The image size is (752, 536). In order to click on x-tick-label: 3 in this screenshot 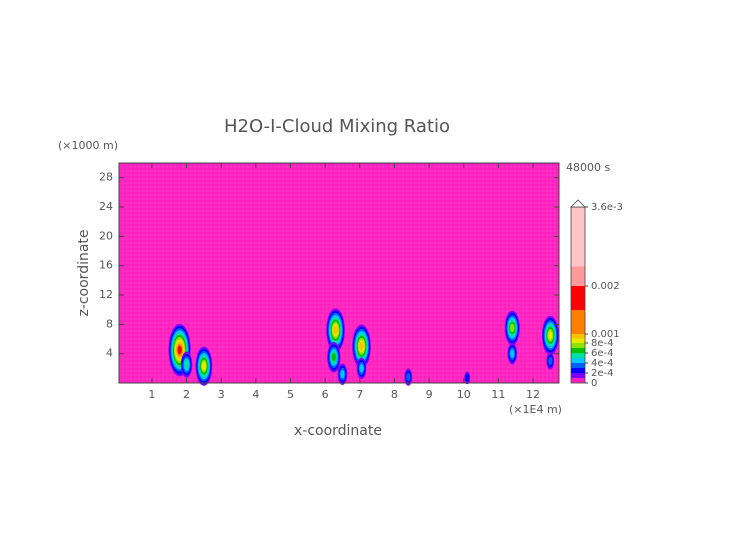, I will do `click(221, 394)`.